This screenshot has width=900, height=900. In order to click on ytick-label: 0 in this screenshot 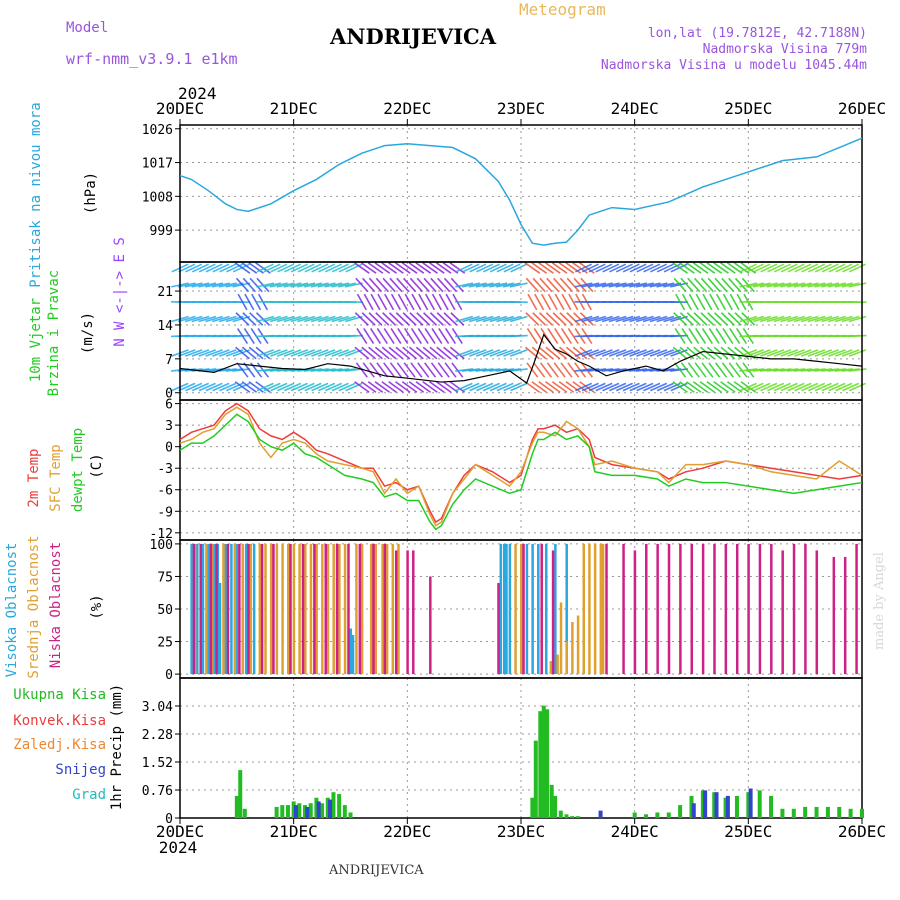, I will do `click(169, 394)`.